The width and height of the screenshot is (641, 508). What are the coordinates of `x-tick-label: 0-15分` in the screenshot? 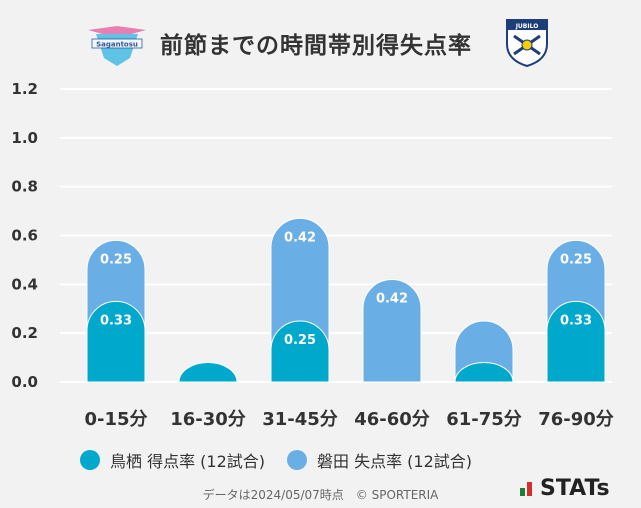 It's located at (115, 419).